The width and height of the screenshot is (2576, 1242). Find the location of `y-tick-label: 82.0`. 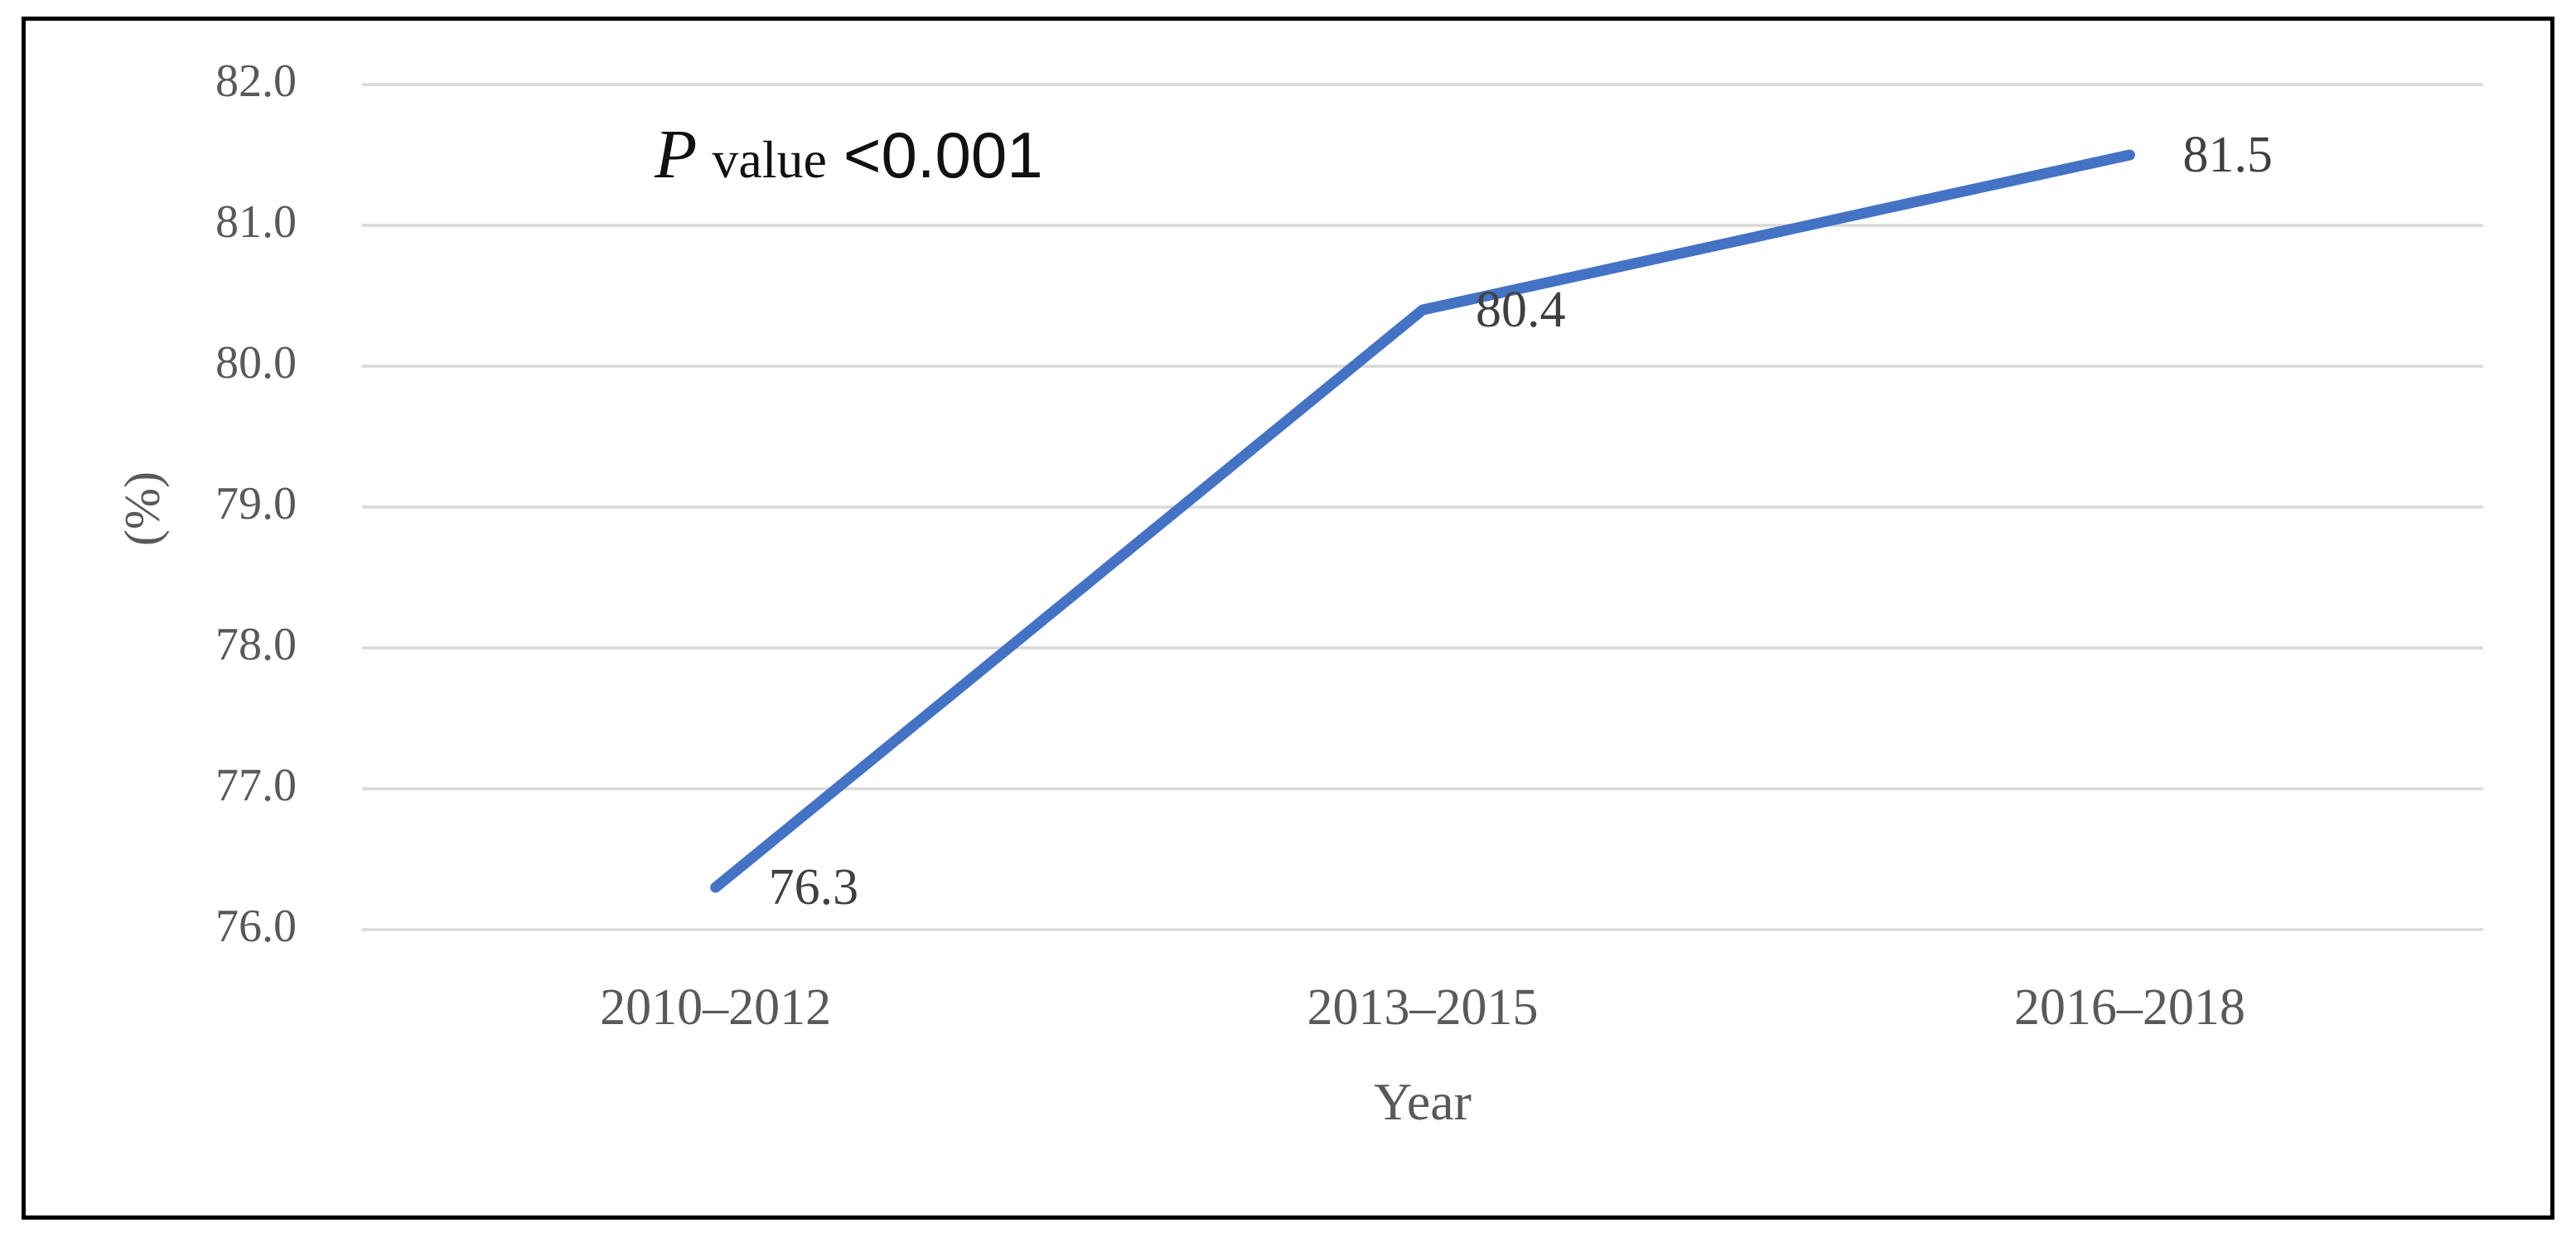

y-tick-label: 82.0 is located at coordinates (256, 81).